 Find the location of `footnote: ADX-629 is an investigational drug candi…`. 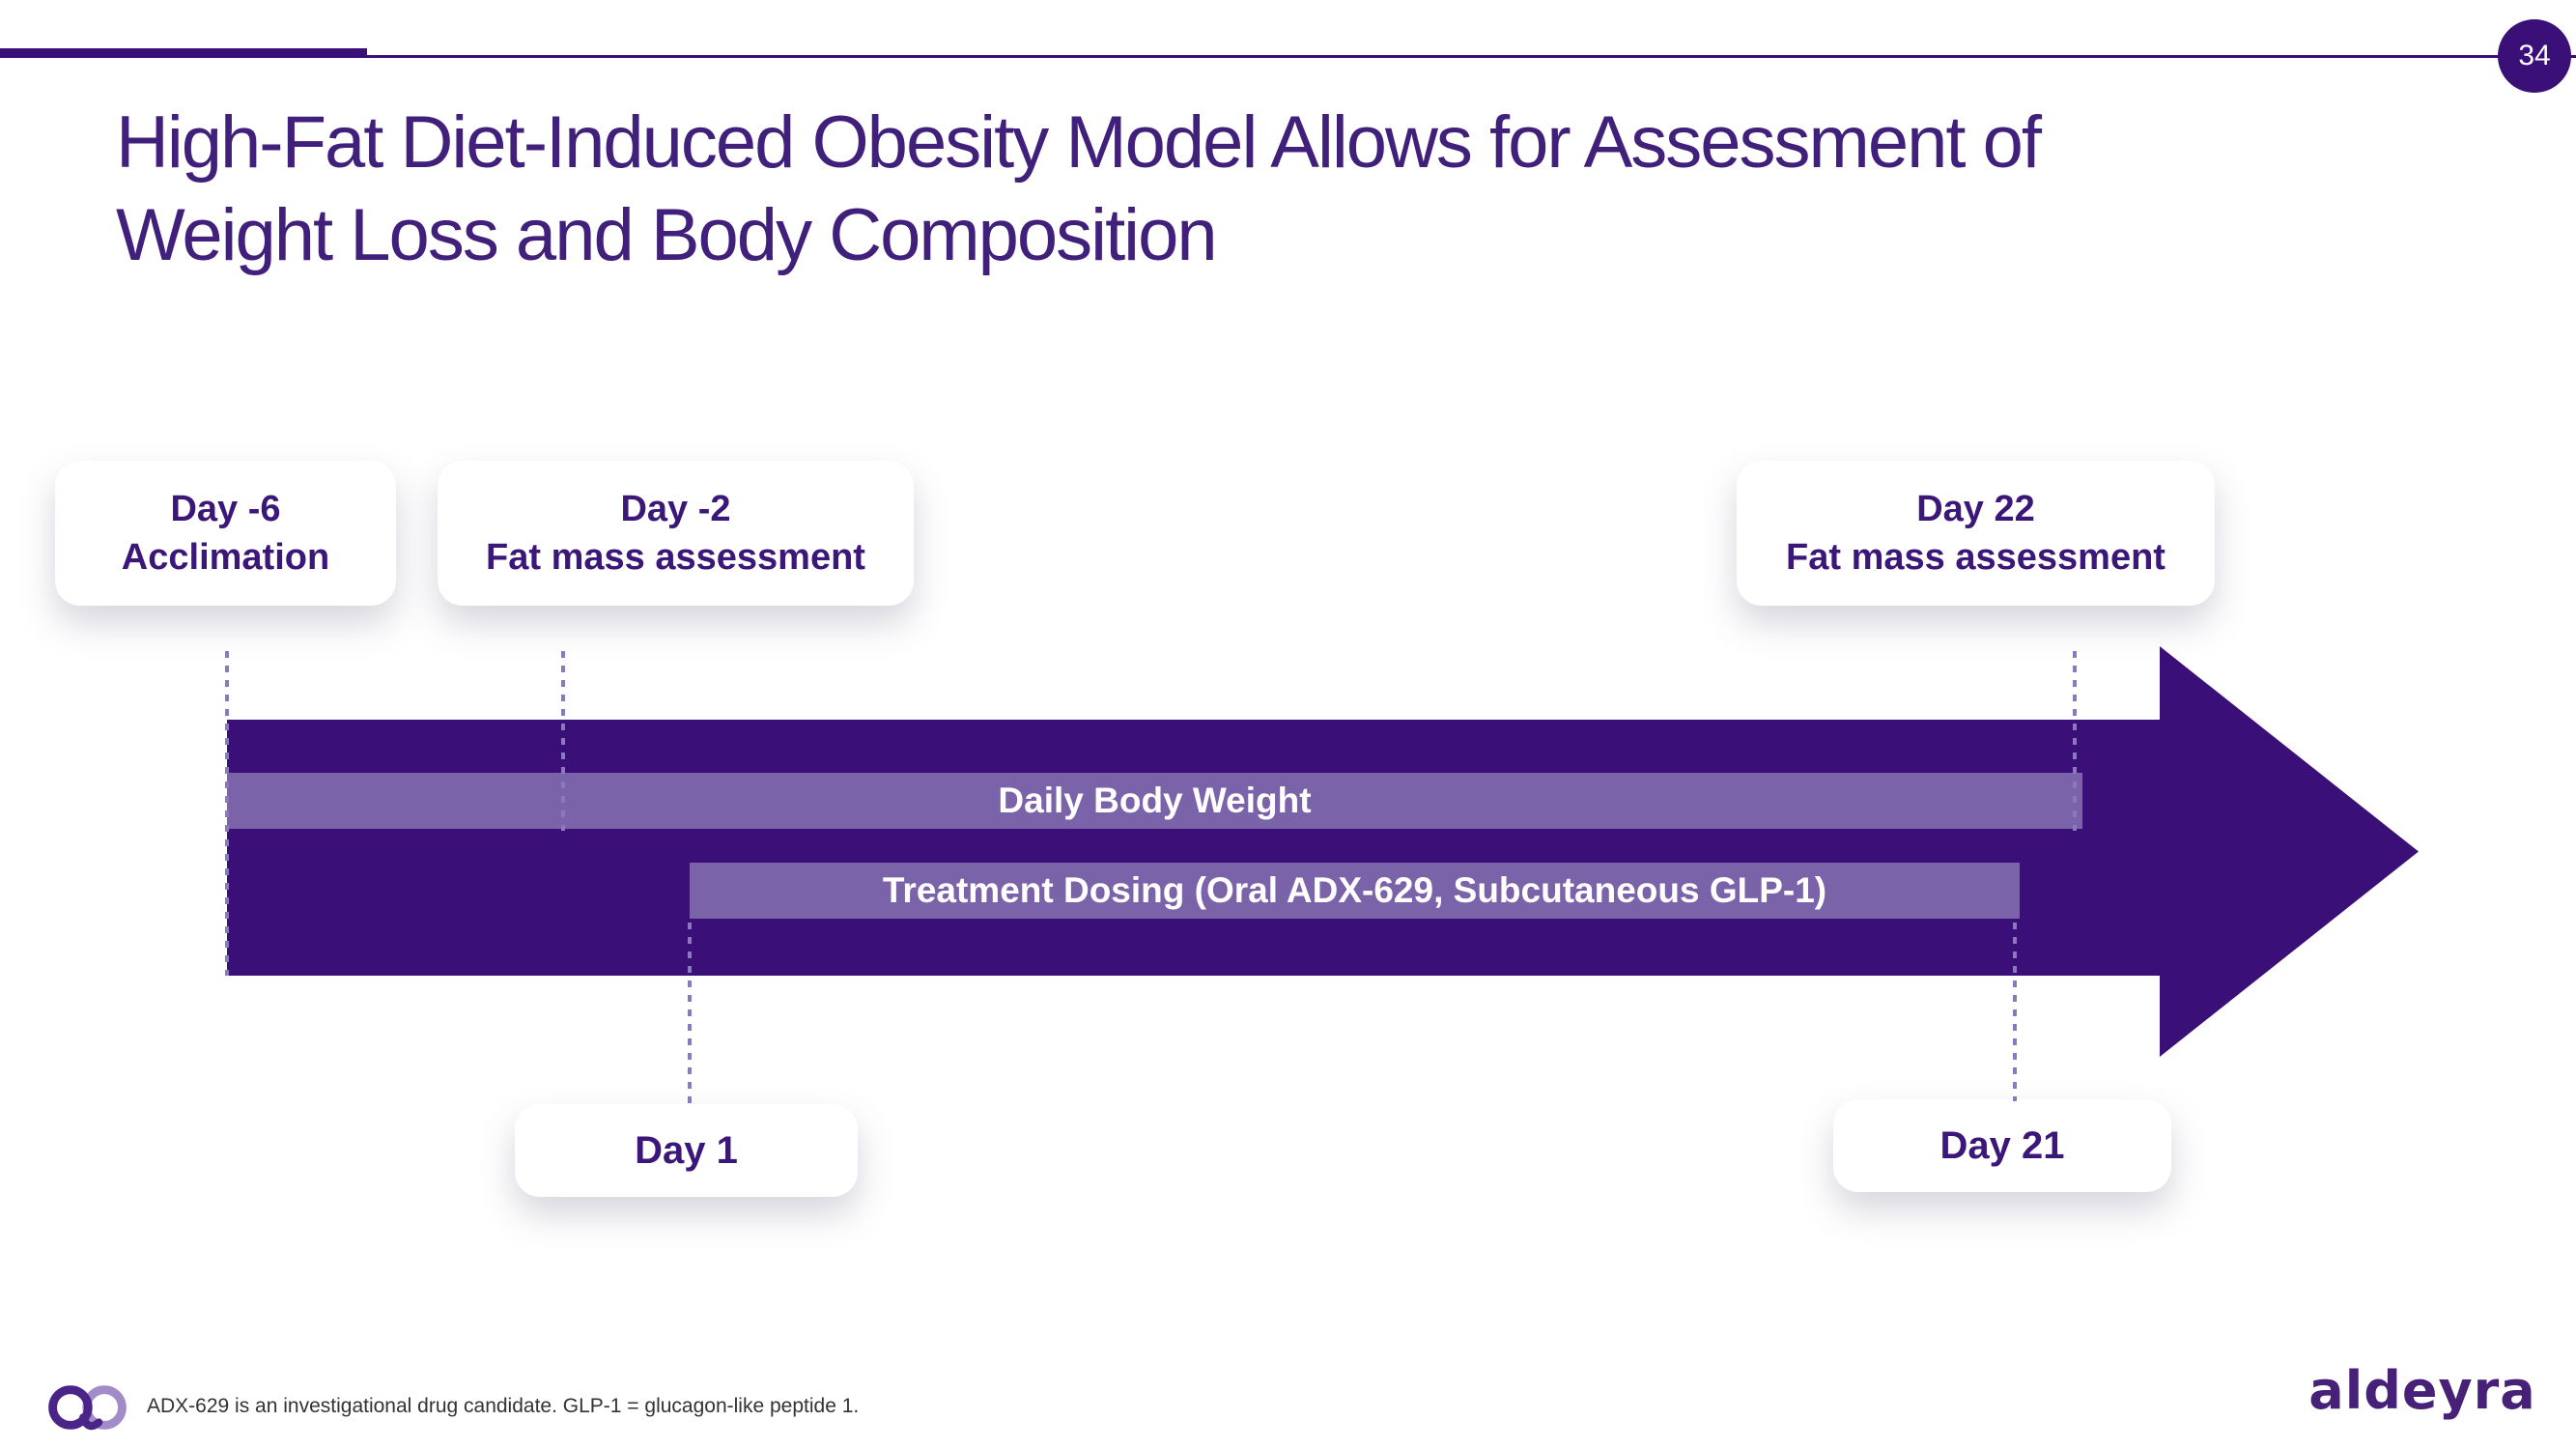

footnote: ADX-629 is an investigational drug candi… is located at coordinates (504, 1406).